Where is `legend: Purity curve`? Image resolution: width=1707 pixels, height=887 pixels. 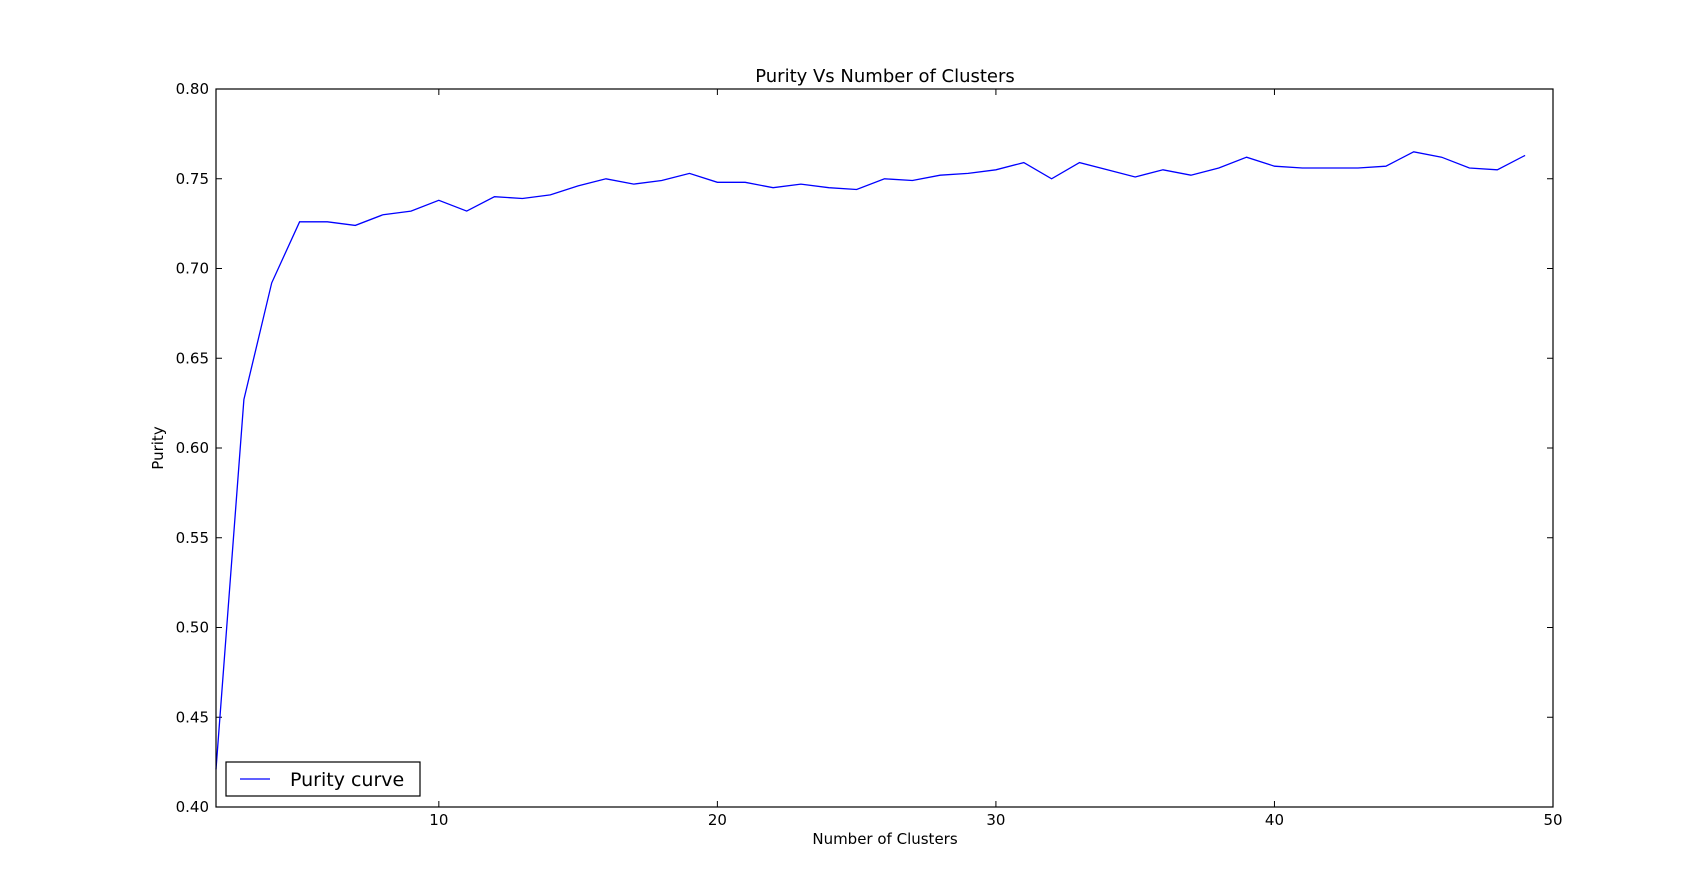
legend: Purity curve is located at coordinates (323, 779).